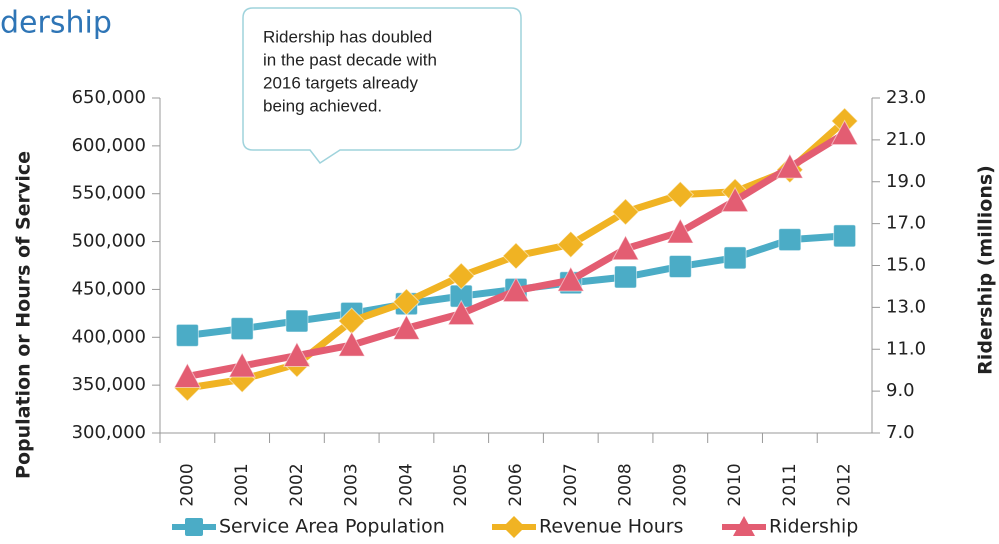  What do you see at coordinates (461, 484) in the screenshot?
I see `x-tick-label: 2005` at bounding box center [461, 484].